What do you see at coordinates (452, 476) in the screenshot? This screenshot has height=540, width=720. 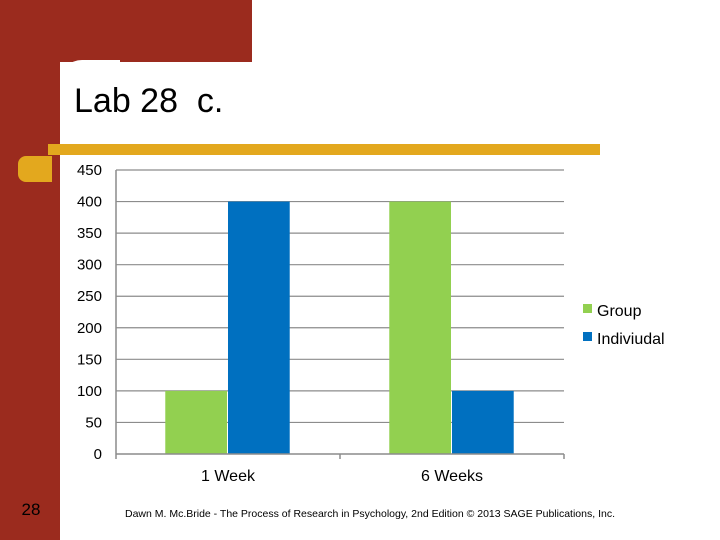 I see `x-tick-label: 6 Weeks` at bounding box center [452, 476].